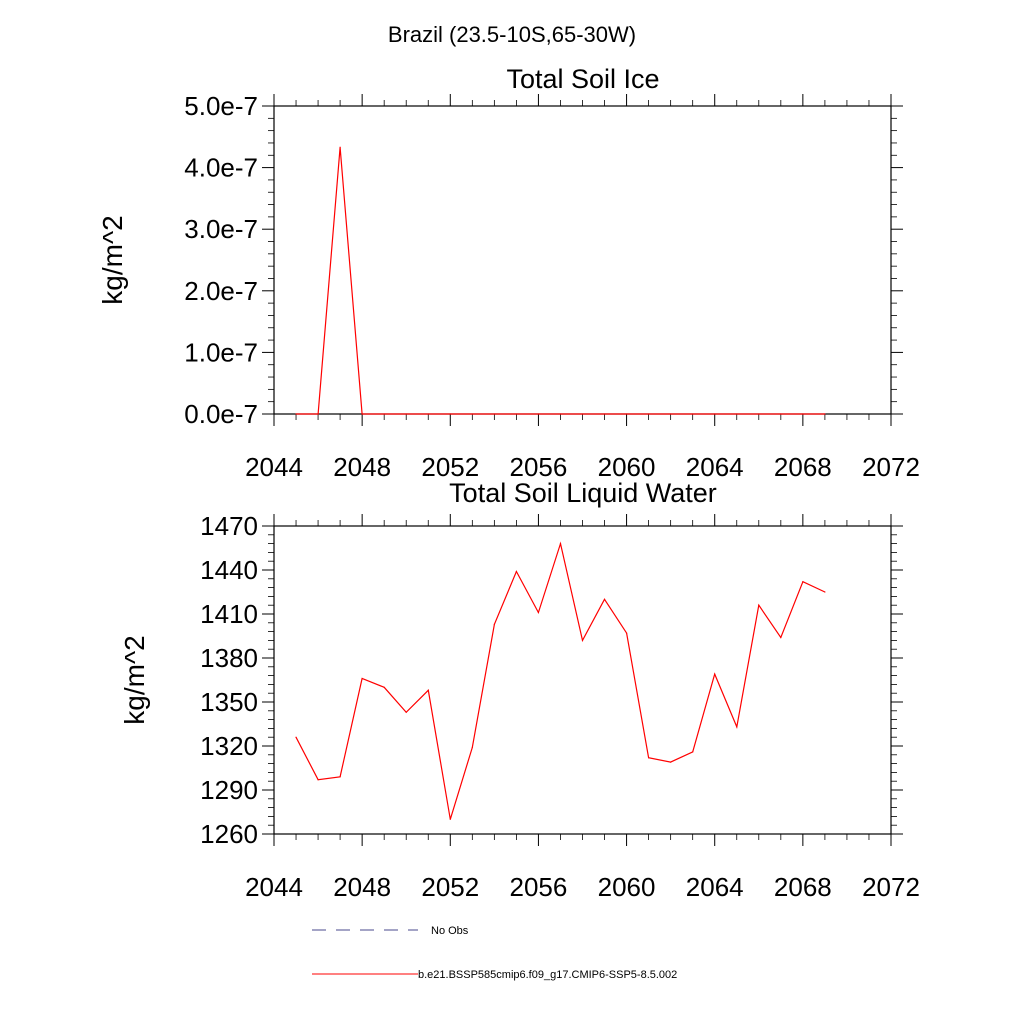  Describe the element at coordinates (229, 702) in the screenshot. I see `y-tick-label: 1350` at that location.